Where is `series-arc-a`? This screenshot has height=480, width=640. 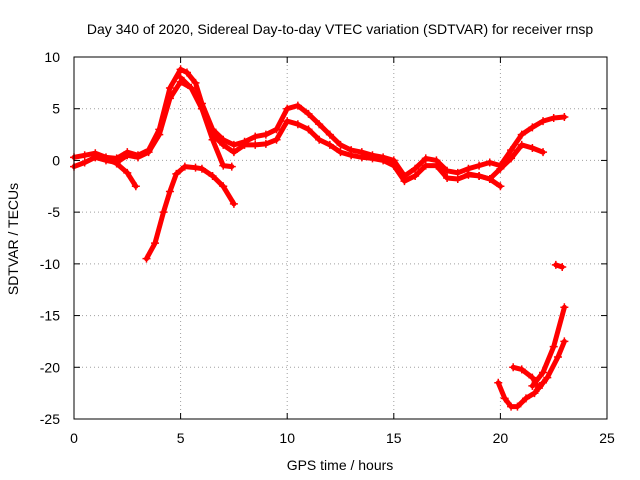
series-arc-a is located at coordinates (121, 172).